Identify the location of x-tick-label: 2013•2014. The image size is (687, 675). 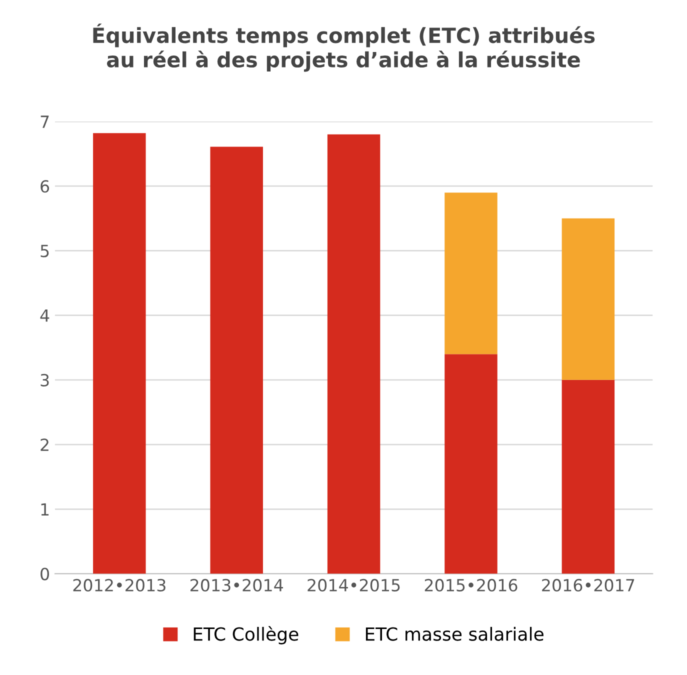
(237, 585).